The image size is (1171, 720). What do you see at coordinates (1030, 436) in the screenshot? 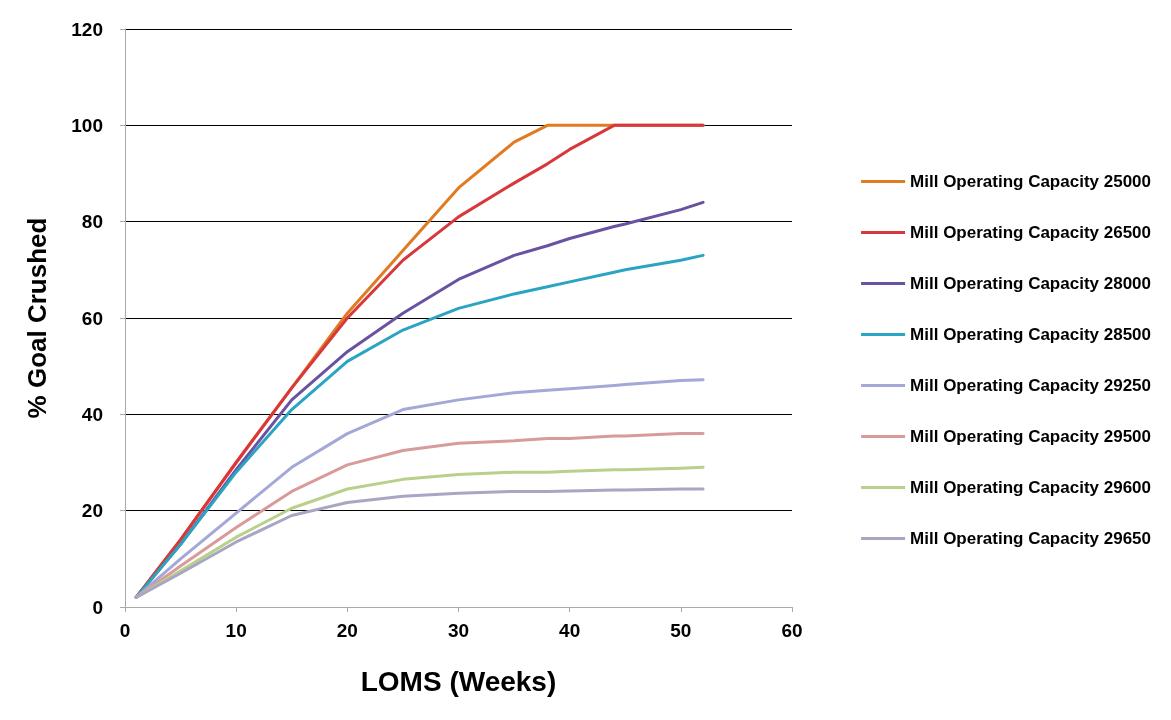
I see `legend-label: Mill Operating Capacity 29500` at bounding box center [1030, 436].